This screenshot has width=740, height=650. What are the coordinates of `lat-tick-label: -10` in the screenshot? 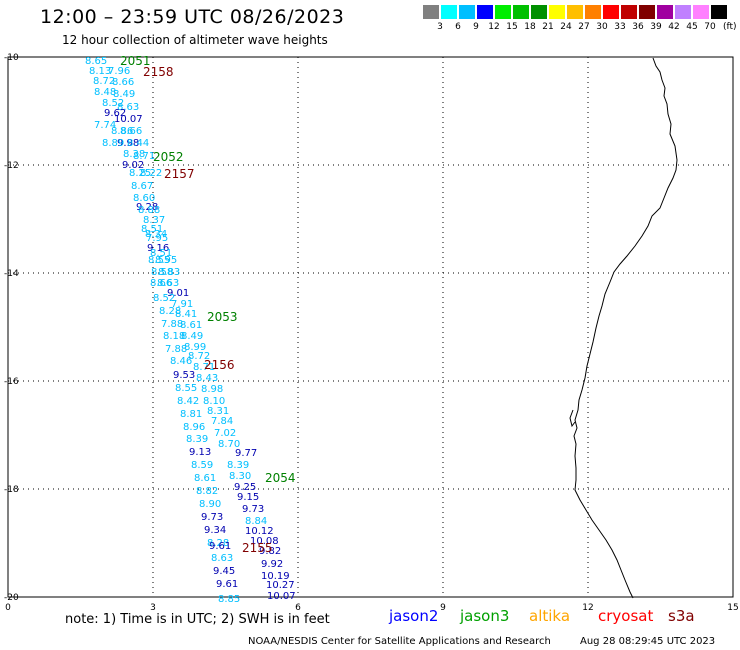 It's located at (11, 58).